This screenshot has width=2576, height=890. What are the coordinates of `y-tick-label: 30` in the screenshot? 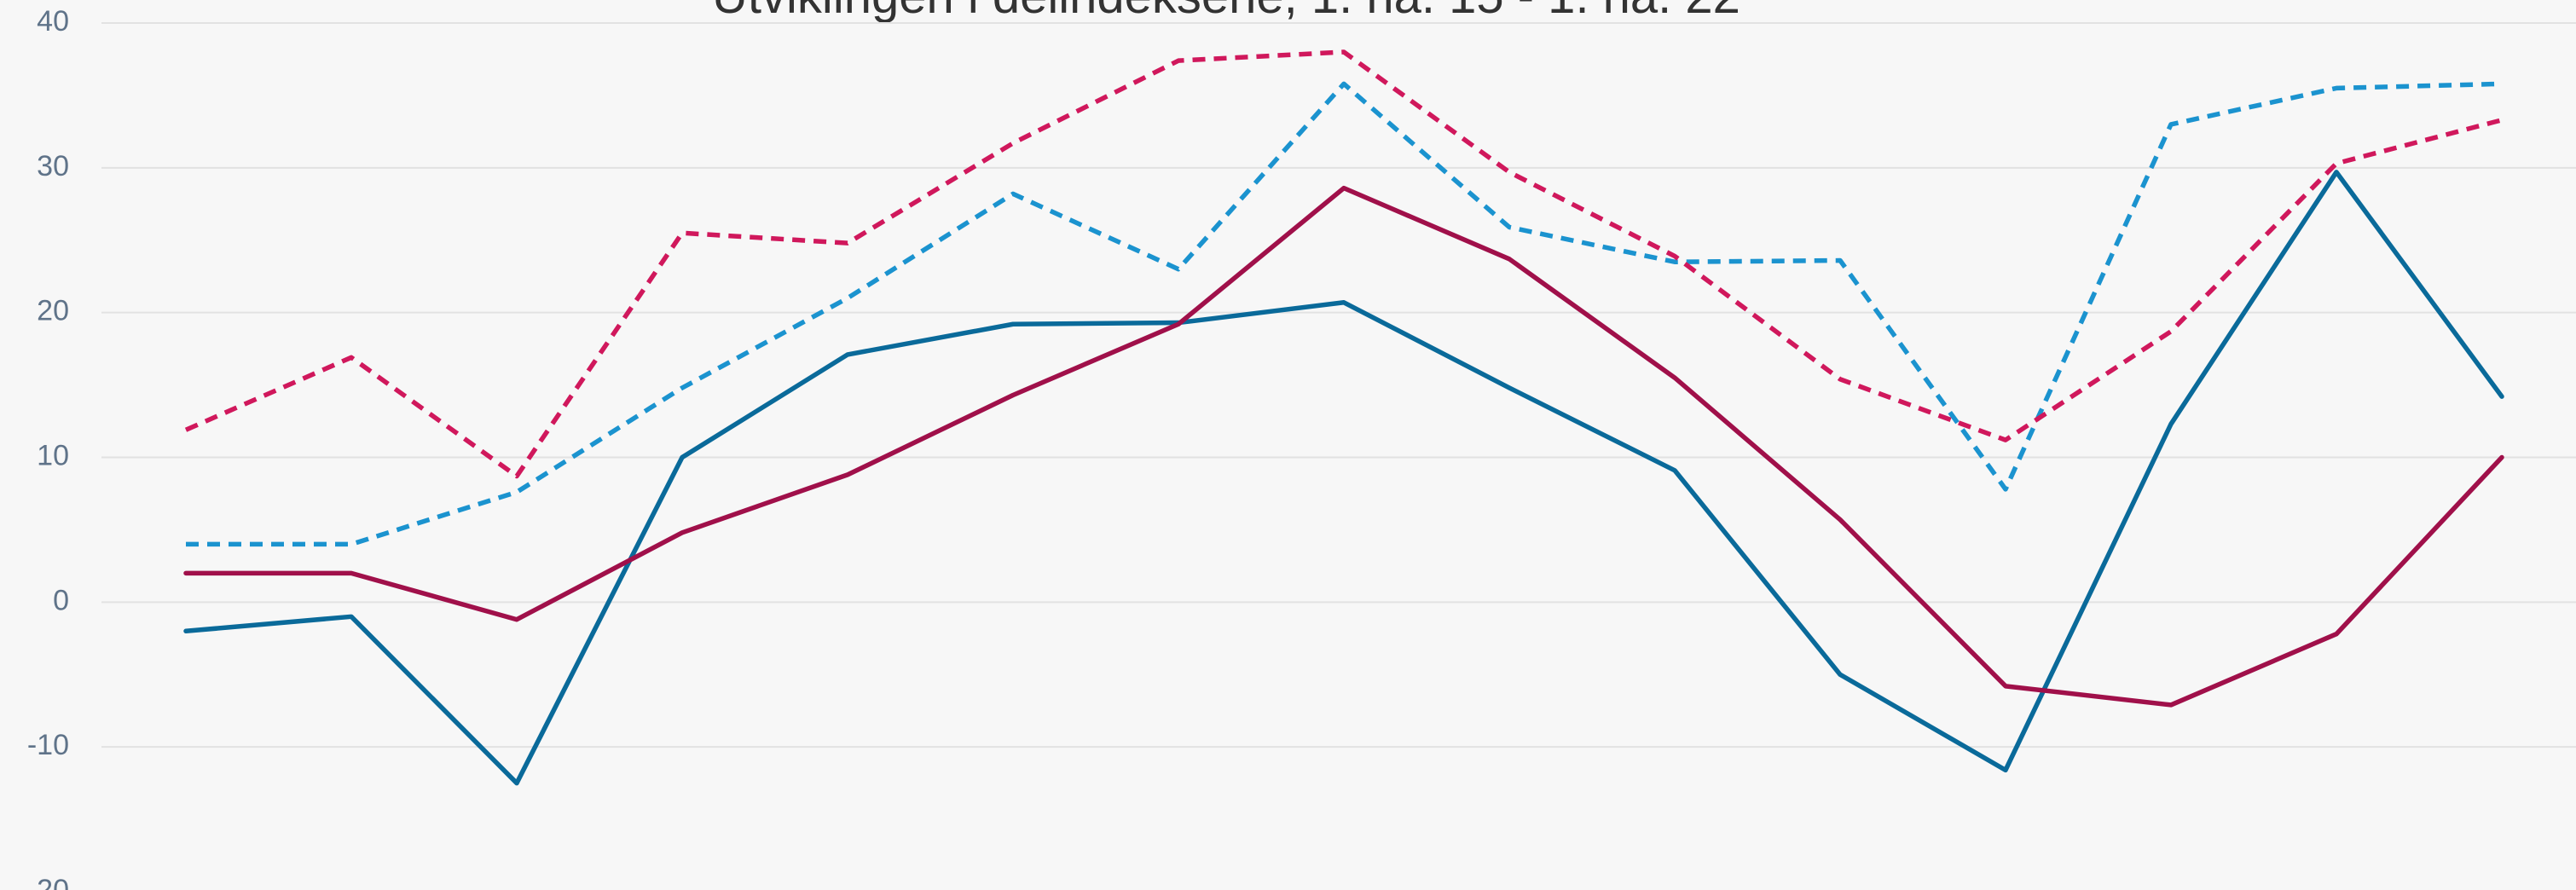 It's located at (53, 166).